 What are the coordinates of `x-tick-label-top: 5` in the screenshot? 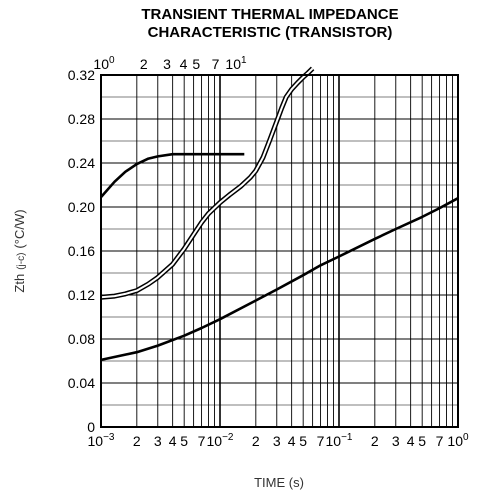 It's located at (196, 64).